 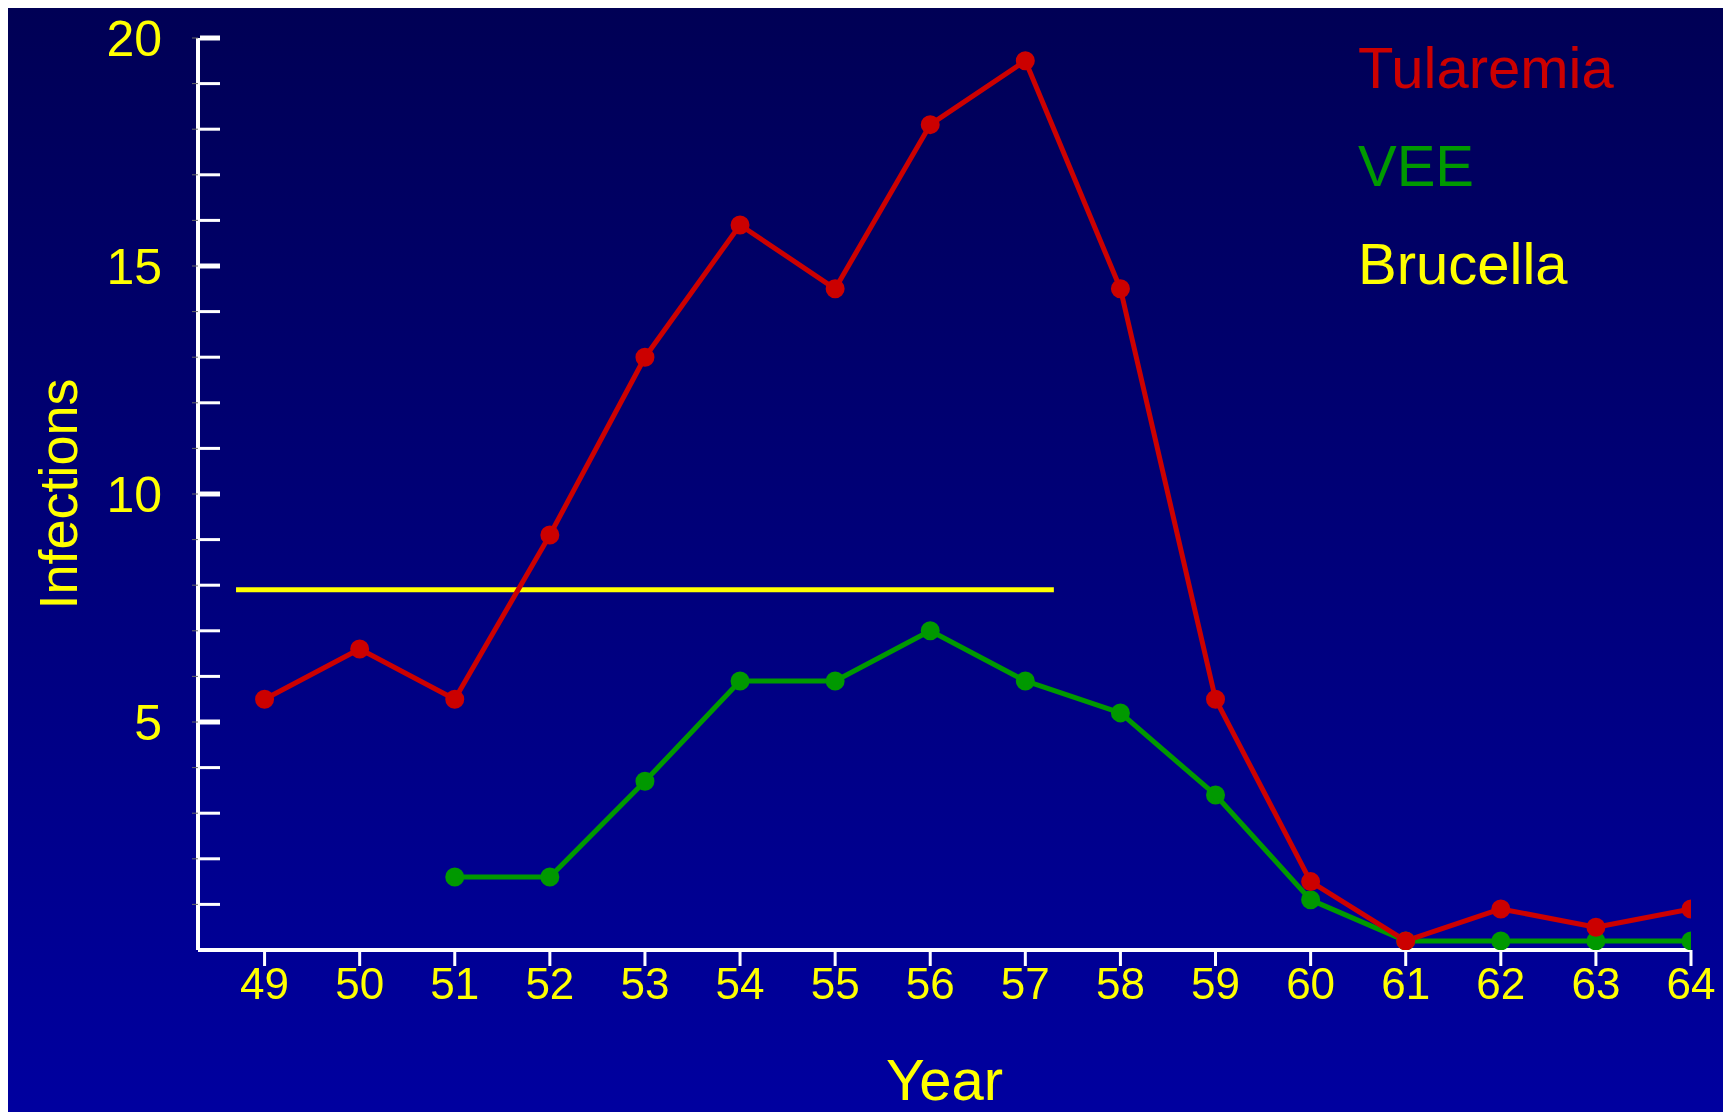 What do you see at coordinates (1406, 984) in the screenshot?
I see `x-tick-label: 61` at bounding box center [1406, 984].